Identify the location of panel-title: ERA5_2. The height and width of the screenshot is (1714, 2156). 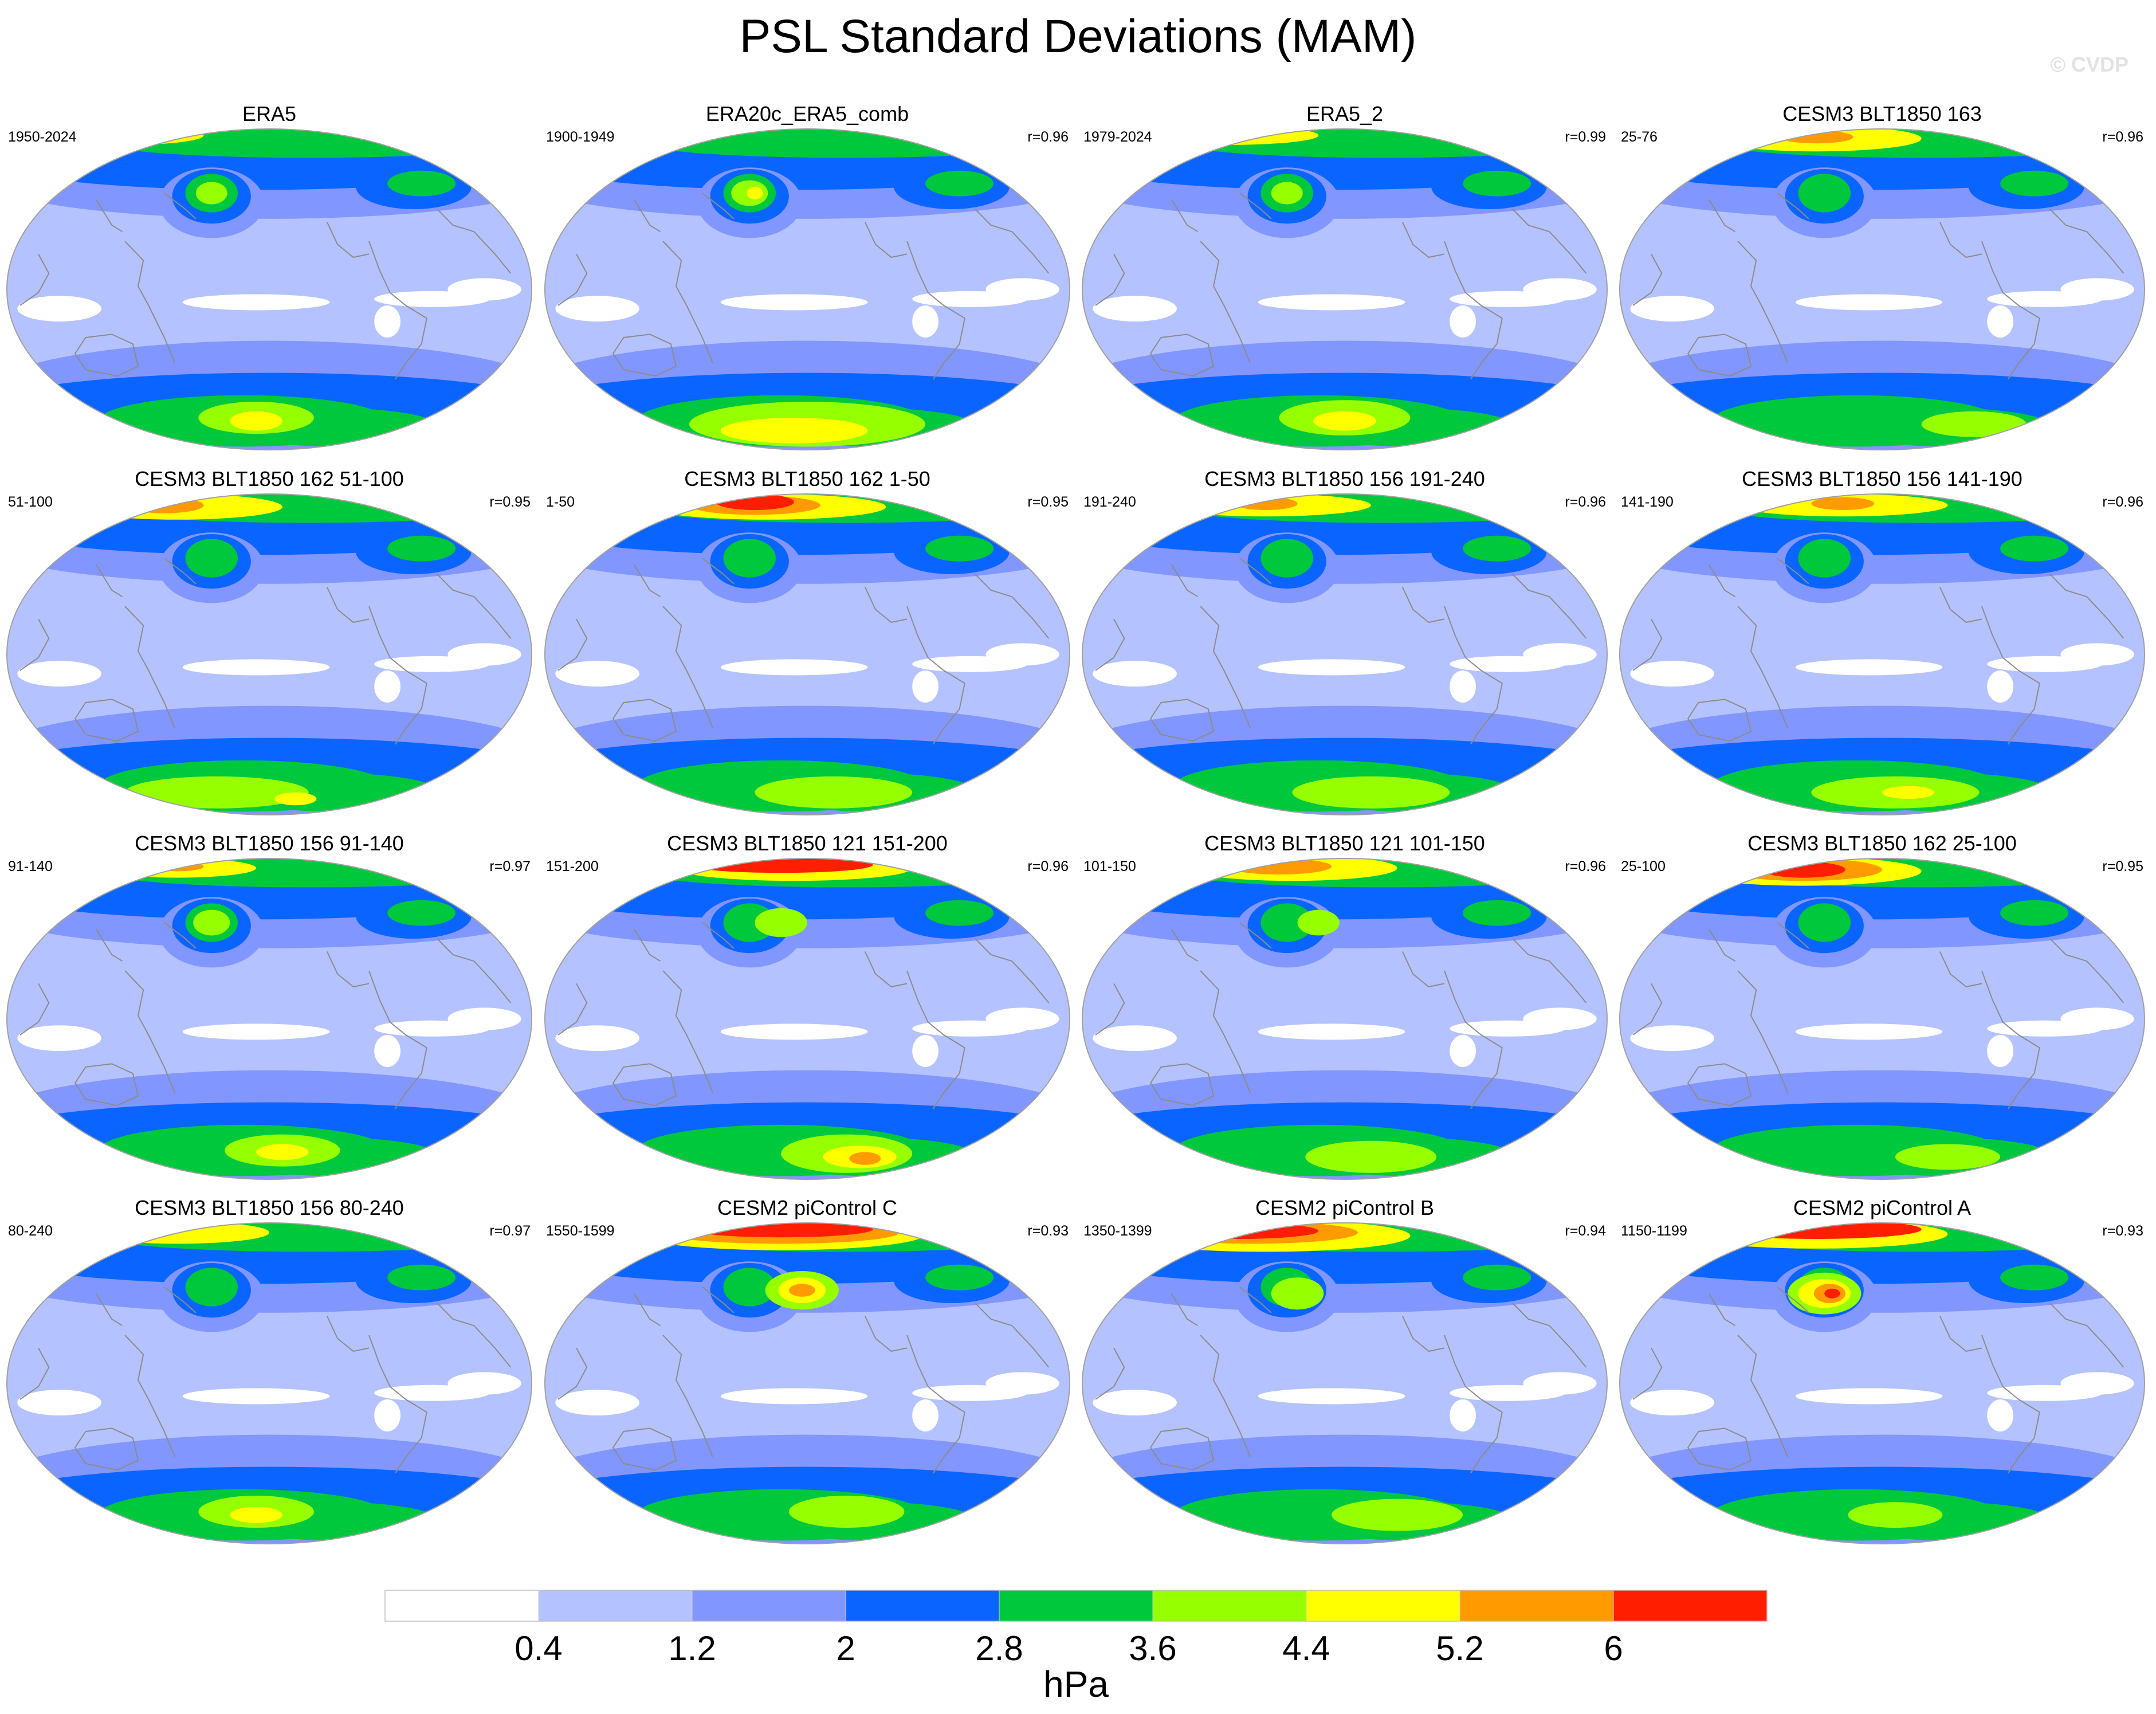
(1344, 113).